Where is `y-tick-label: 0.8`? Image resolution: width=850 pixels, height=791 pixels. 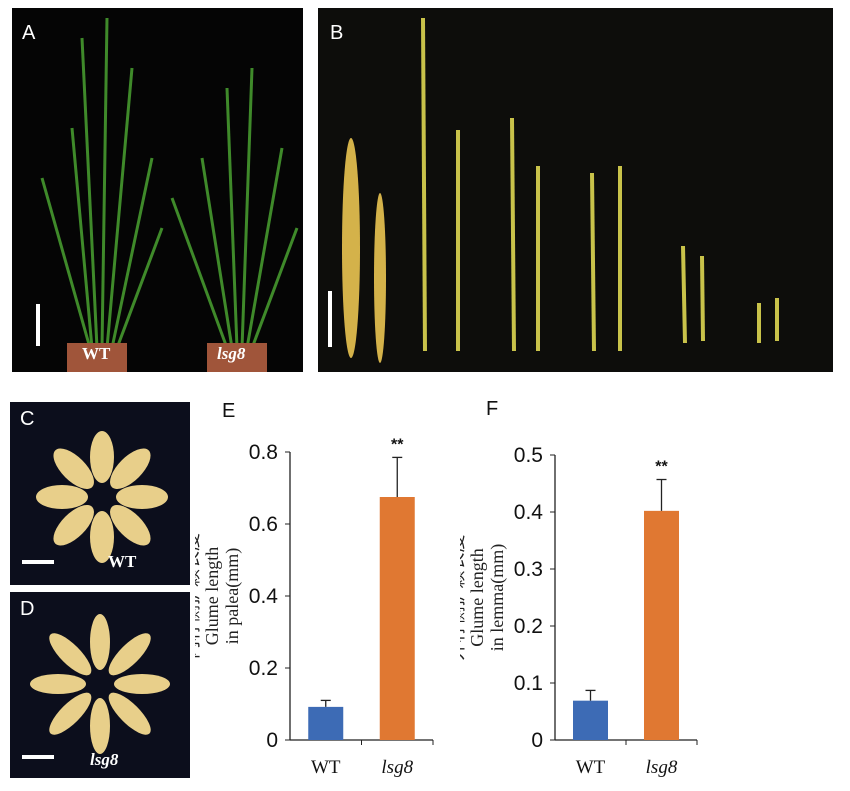
y-tick-label: 0.8 is located at coordinates (263, 452).